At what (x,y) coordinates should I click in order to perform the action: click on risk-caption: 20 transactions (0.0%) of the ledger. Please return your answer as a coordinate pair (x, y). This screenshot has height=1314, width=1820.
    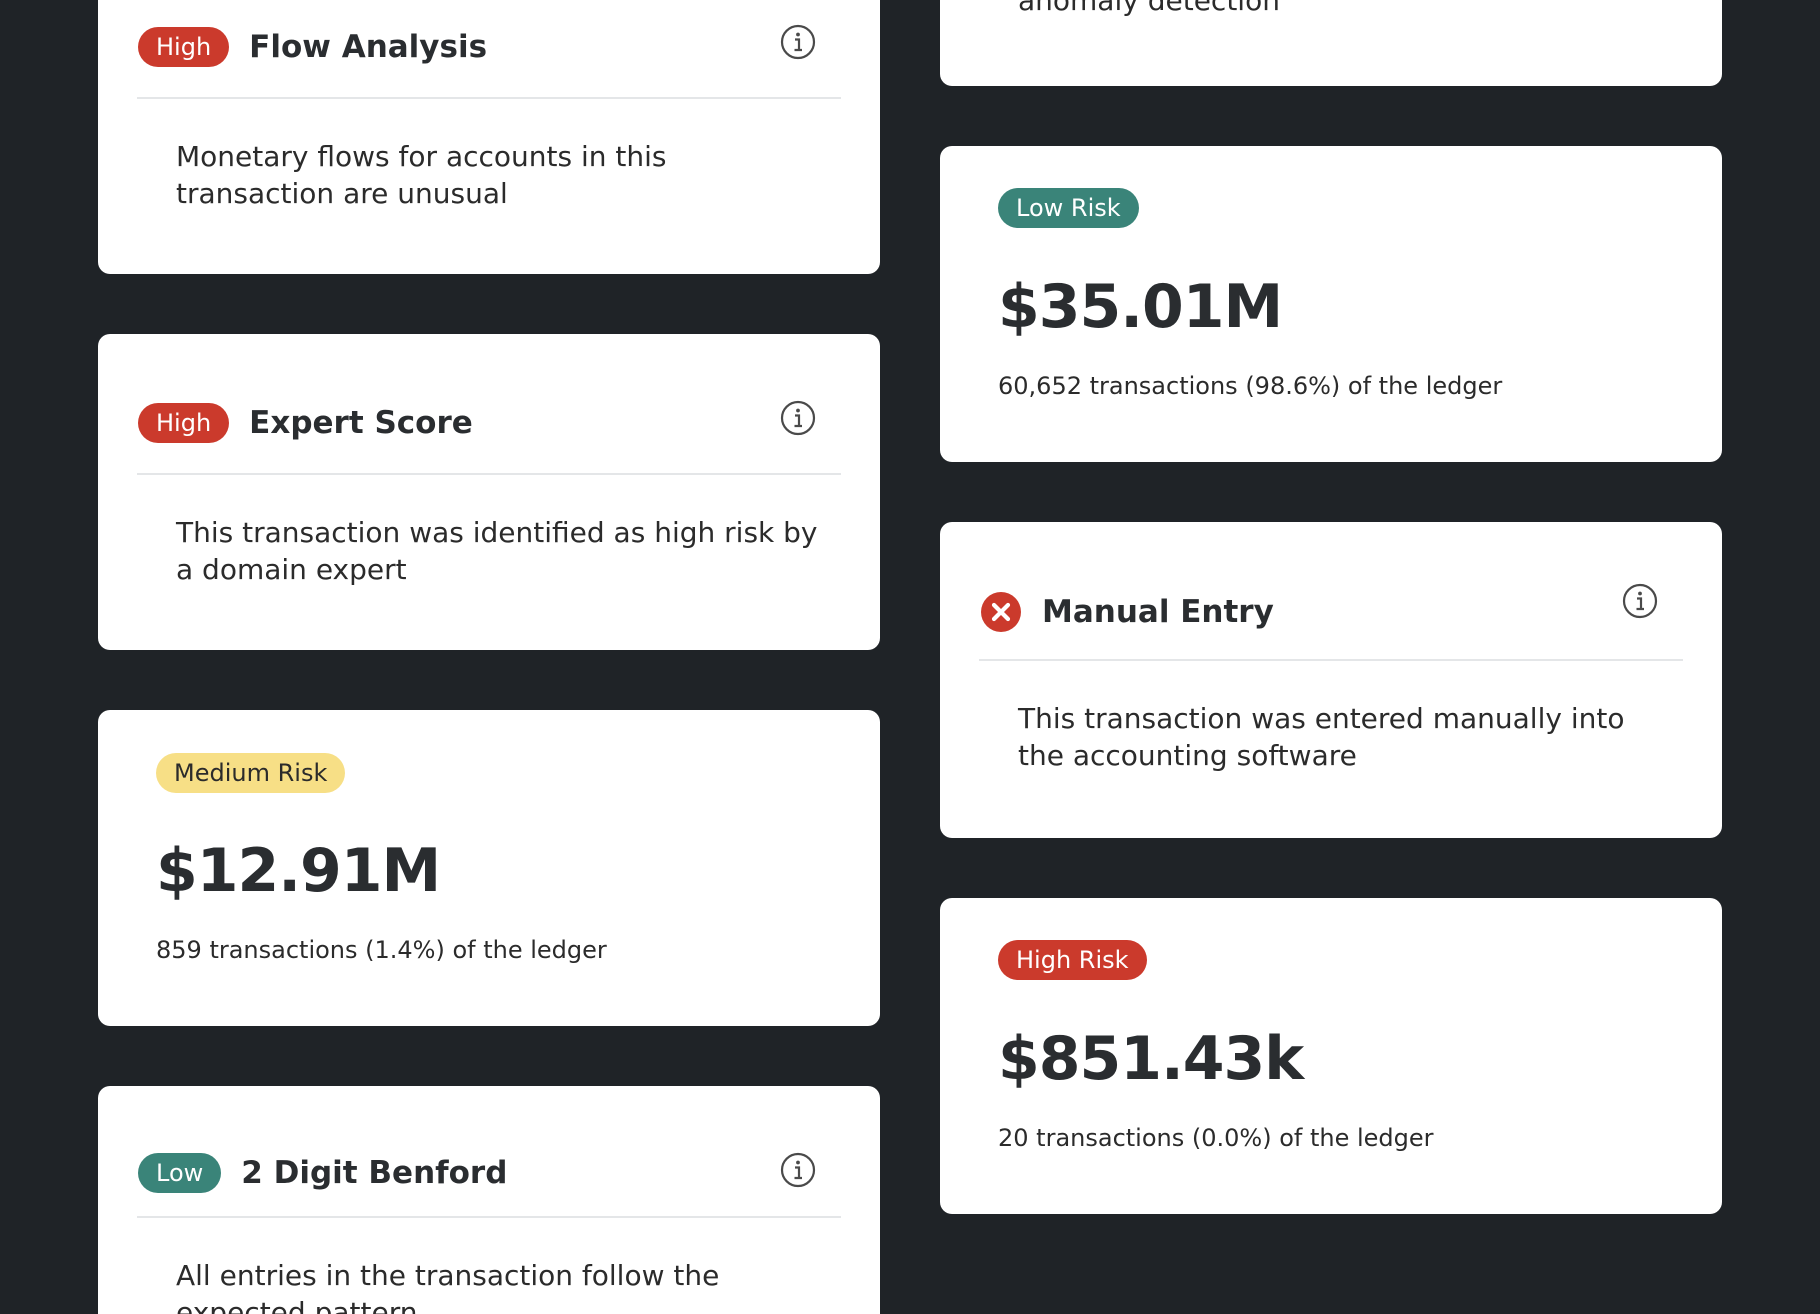
    Looking at the image, I should click on (1216, 1138).